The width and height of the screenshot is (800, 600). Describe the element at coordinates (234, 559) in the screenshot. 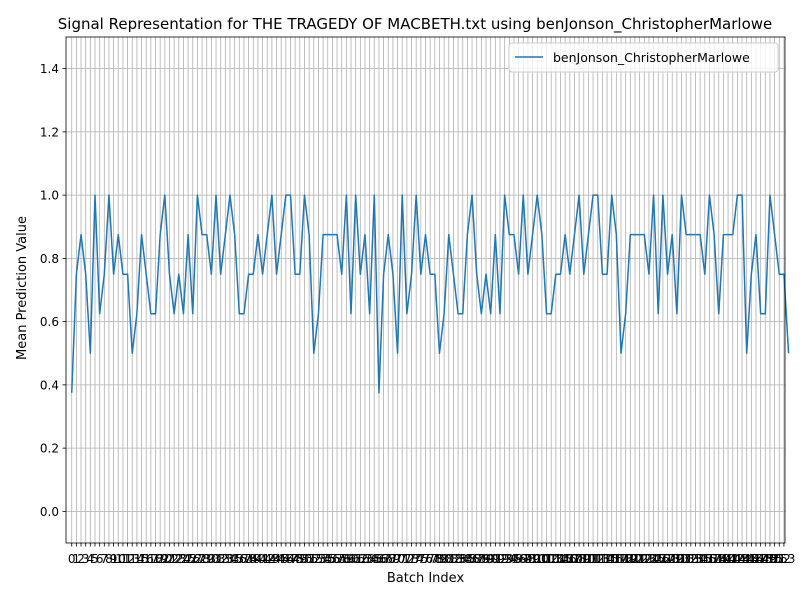

I see `x-tick-label: 35` at that location.